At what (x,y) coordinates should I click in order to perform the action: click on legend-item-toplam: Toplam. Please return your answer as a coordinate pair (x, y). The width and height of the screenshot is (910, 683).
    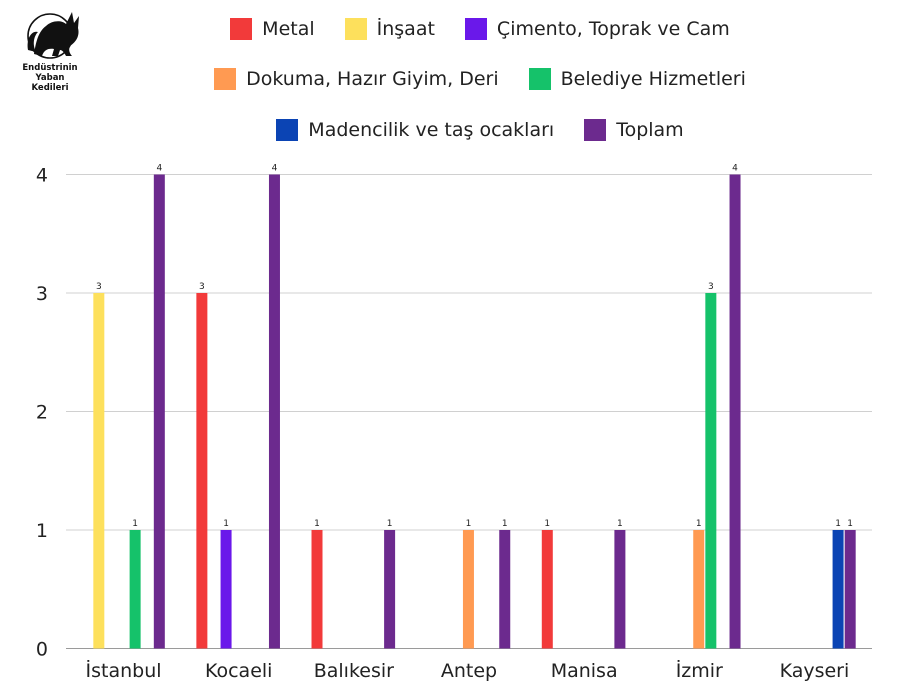
    Looking at the image, I should click on (634, 130).